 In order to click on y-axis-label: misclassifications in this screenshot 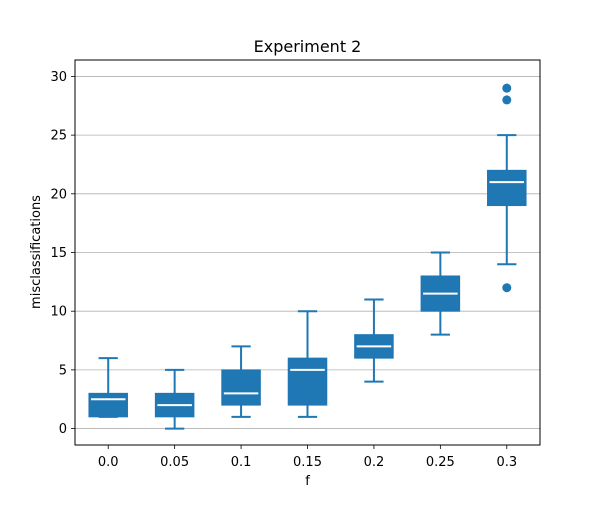, I will do `click(36, 252)`.